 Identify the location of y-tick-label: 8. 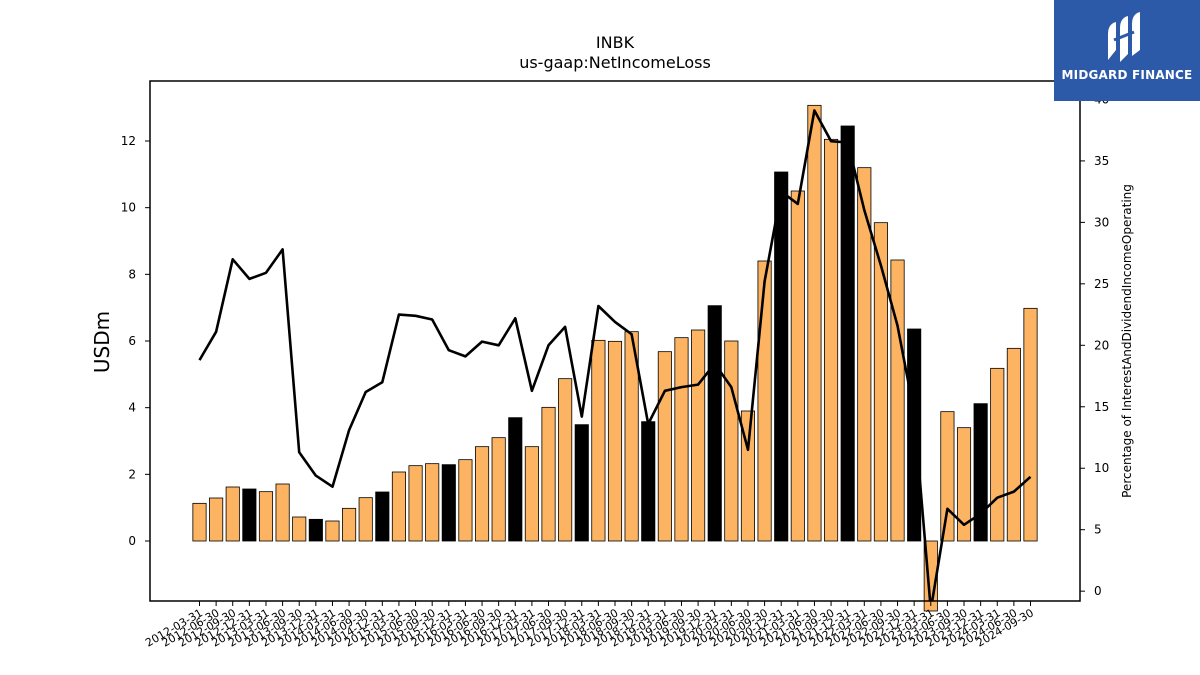
(132, 274).